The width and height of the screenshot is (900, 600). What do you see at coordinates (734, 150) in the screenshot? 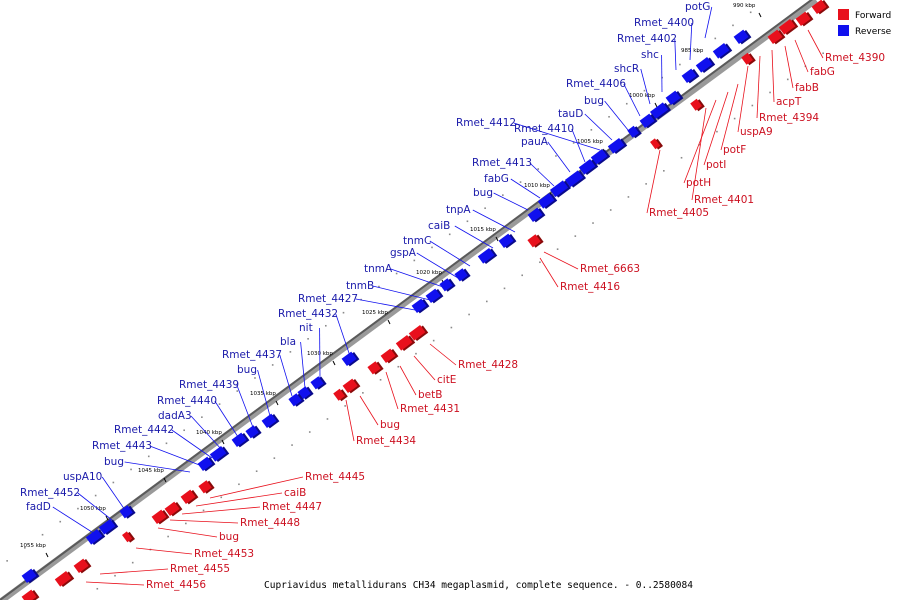
I see `forward-gene-label: potF` at bounding box center [734, 150].